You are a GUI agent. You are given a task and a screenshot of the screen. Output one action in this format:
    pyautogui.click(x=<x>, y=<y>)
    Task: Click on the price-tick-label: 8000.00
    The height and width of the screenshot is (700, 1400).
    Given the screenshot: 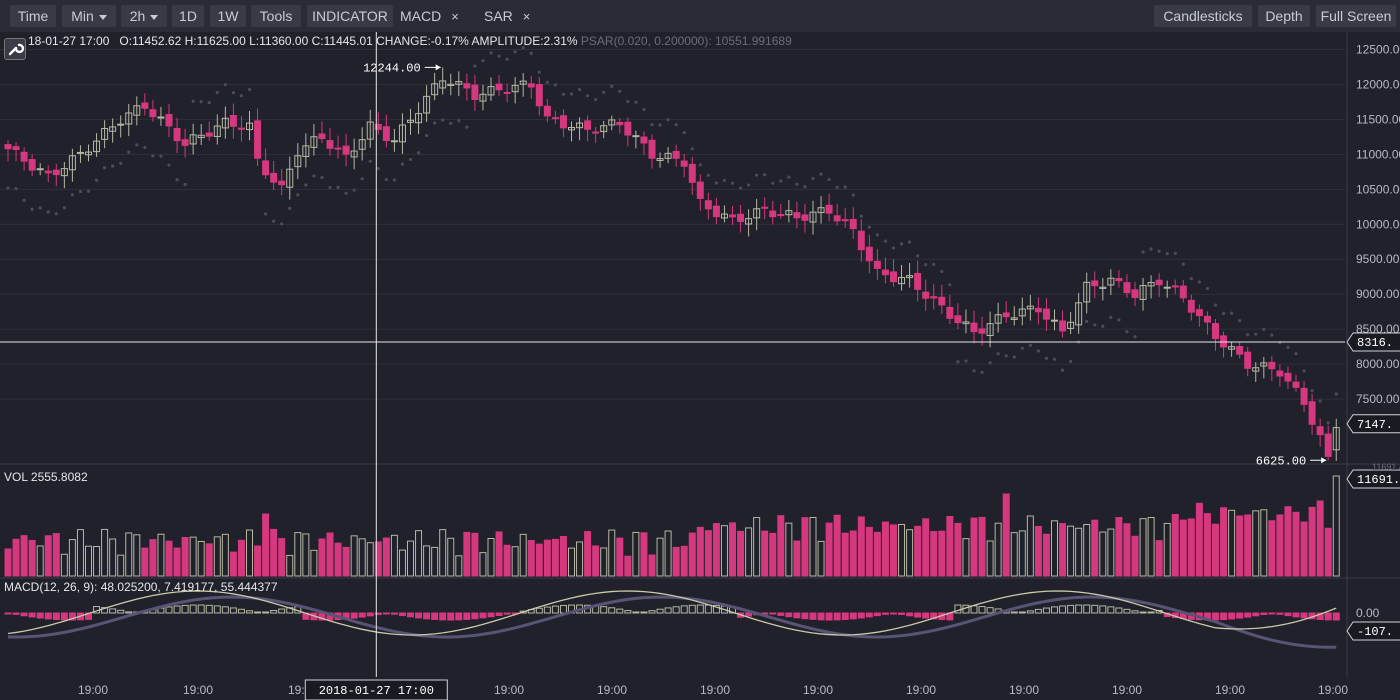 What is the action you would take?
    pyautogui.click(x=1378, y=364)
    